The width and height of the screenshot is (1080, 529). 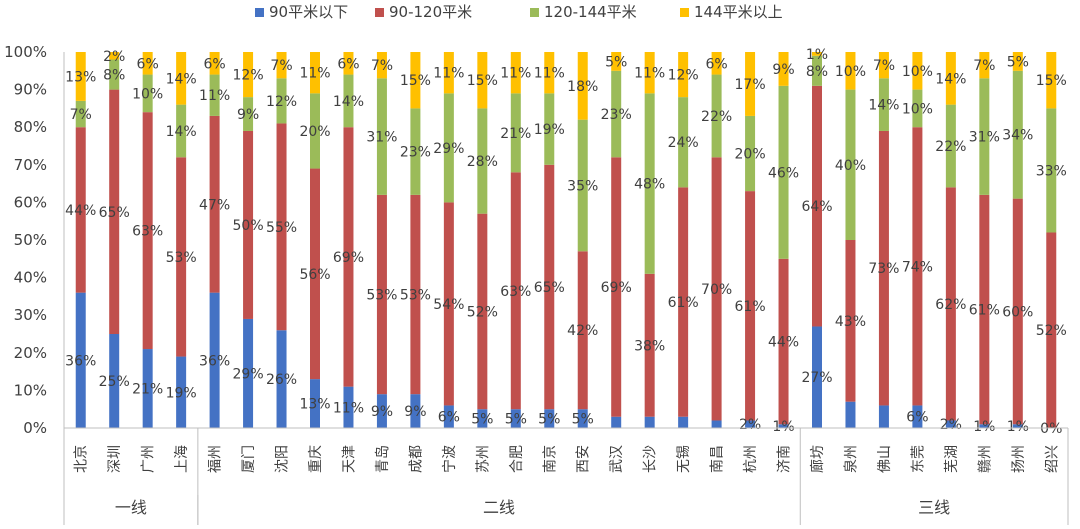 What do you see at coordinates (885, 459) in the screenshot?
I see `x-tick-label: 佛山` at bounding box center [885, 459].